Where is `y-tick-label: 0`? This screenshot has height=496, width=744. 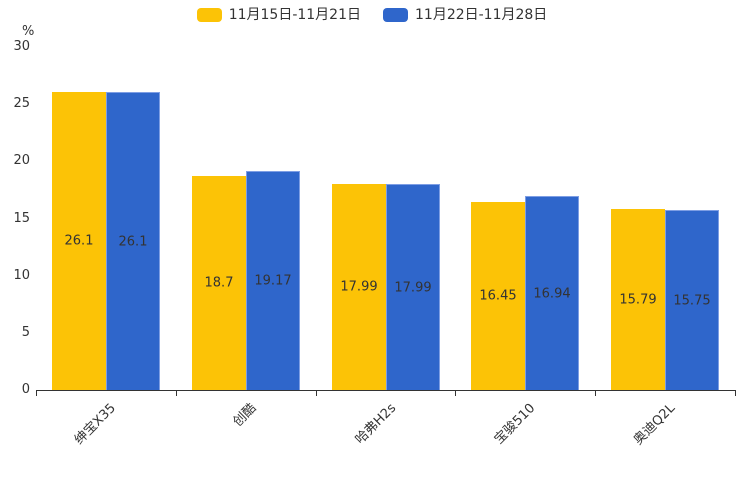 y-tick-label: 0 is located at coordinates (25, 389).